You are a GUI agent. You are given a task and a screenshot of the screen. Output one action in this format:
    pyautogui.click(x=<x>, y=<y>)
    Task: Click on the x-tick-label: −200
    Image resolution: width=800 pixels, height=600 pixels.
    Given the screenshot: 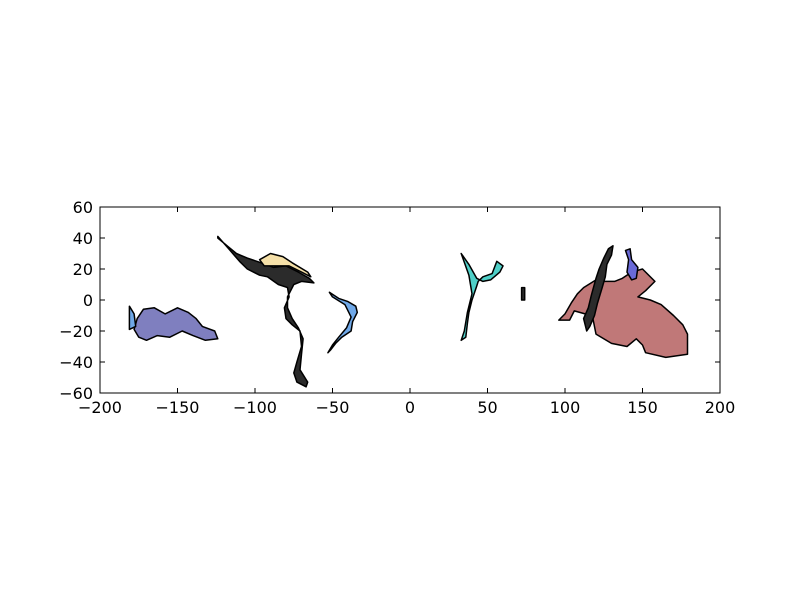 What is the action you would take?
    pyautogui.click(x=100, y=407)
    